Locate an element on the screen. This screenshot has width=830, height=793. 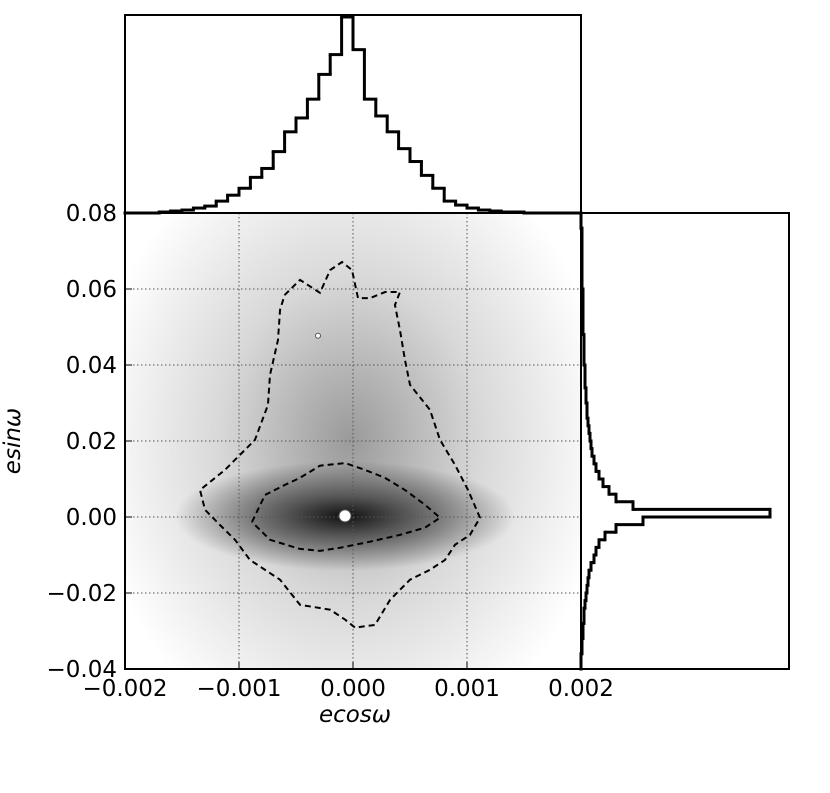
x-tick-label: −0.001 is located at coordinates (238, 689).